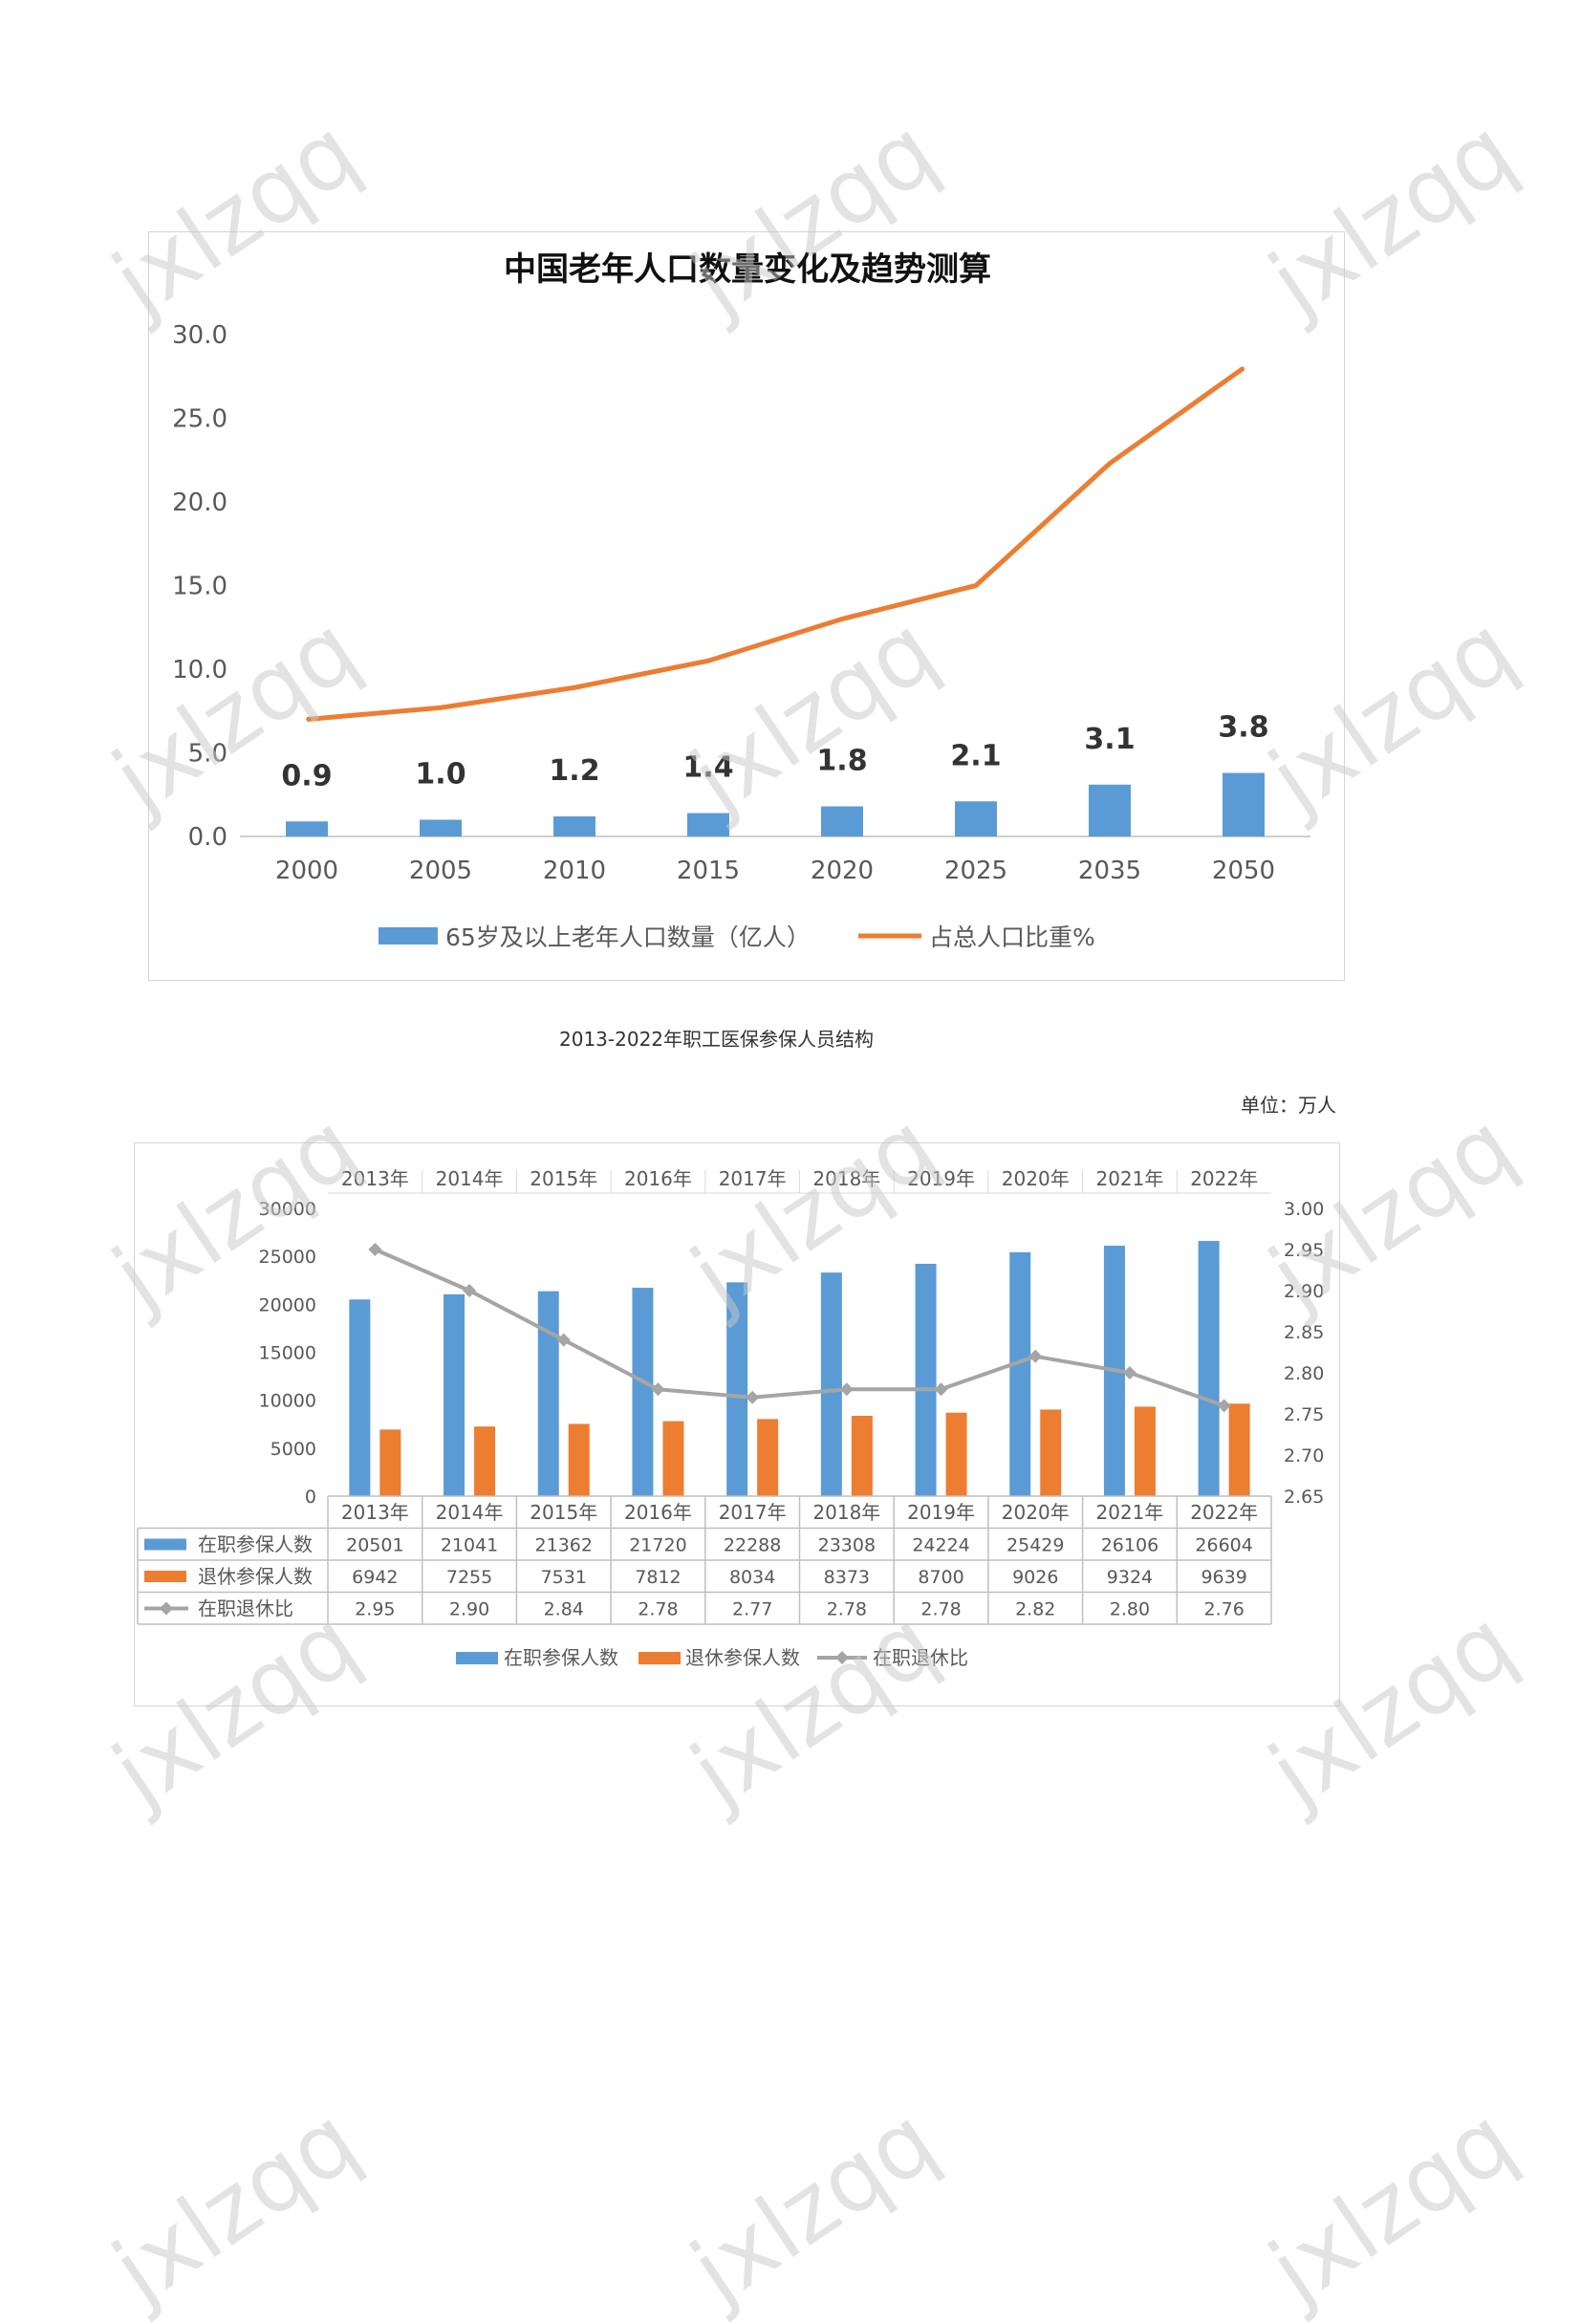 This screenshot has height=2324, width=1580. What do you see at coordinates (255, 1576) in the screenshot?
I see `table-row-label: 退休参保人数` at bounding box center [255, 1576].